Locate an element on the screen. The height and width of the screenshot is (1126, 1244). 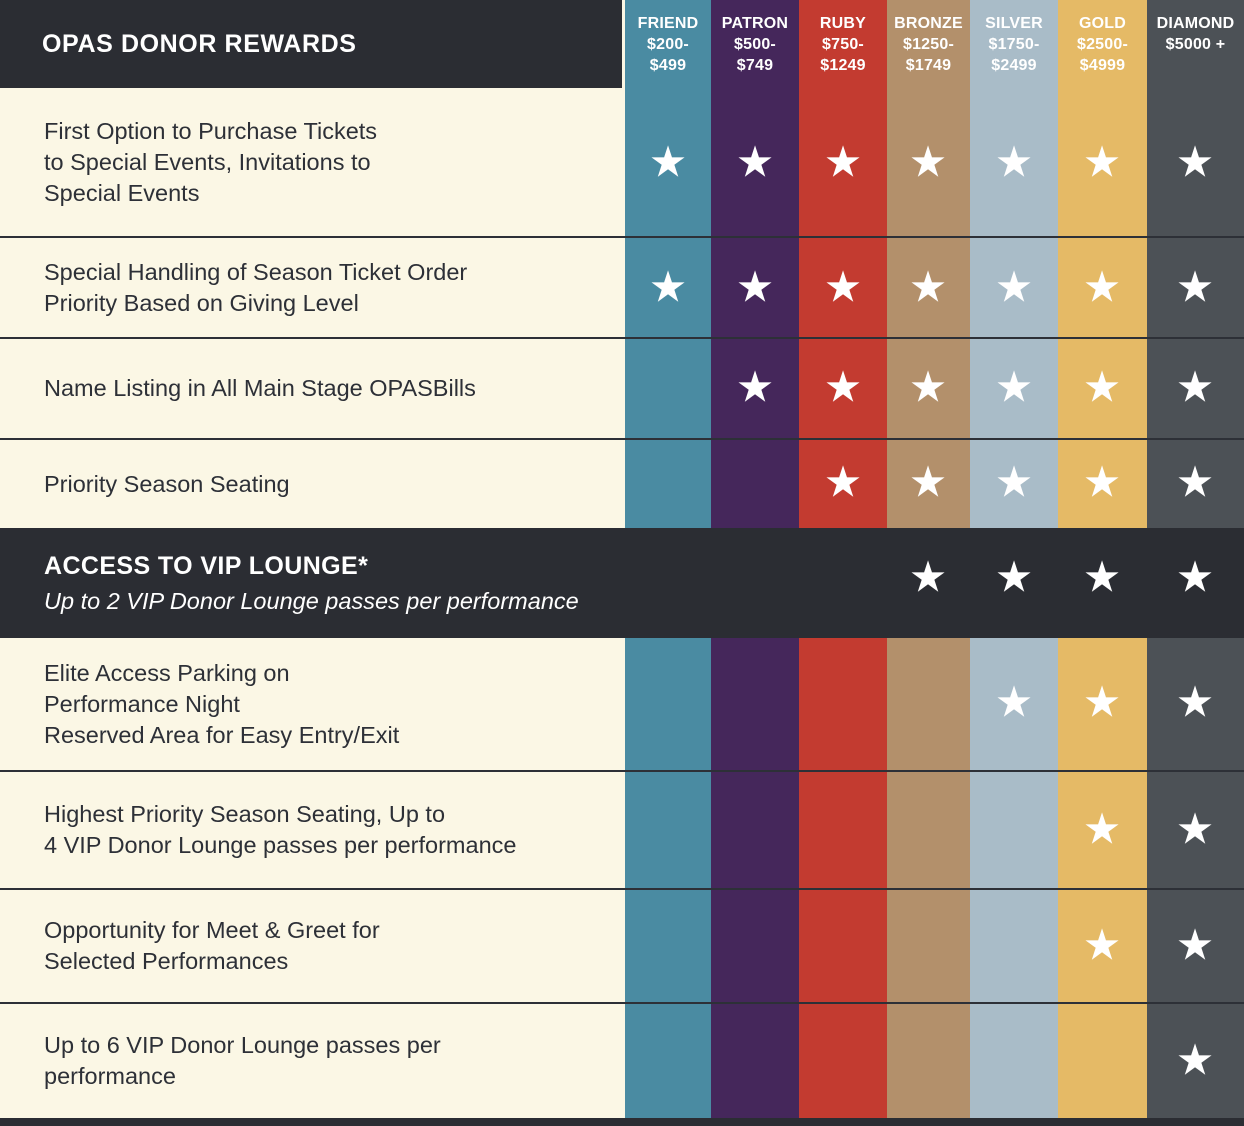
tier-range-line1: $5000 + is located at coordinates (1195, 44).